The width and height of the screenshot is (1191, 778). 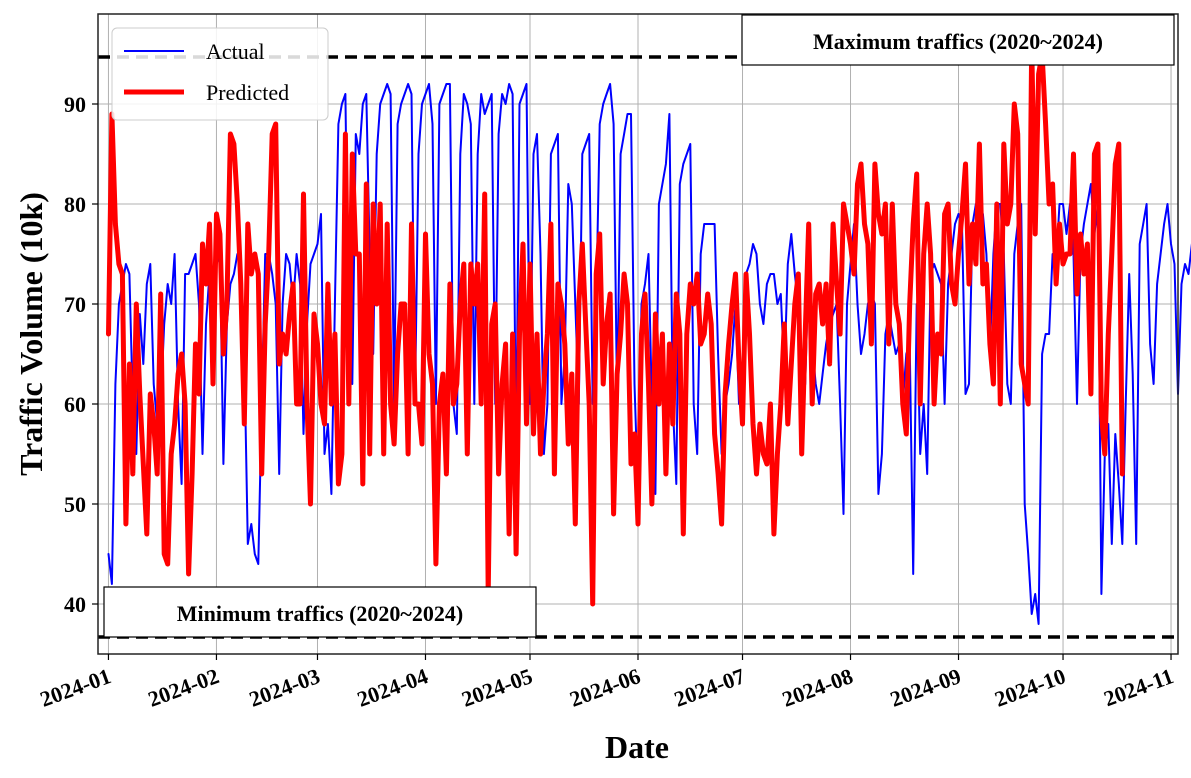 What do you see at coordinates (75, 304) in the screenshot?
I see `y-tick-label: 70` at bounding box center [75, 304].